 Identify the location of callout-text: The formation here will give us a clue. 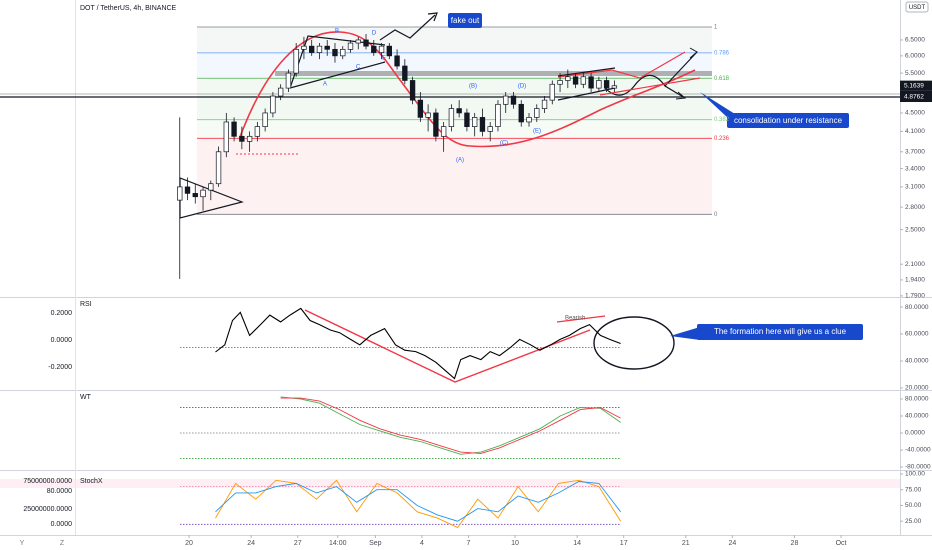
(780, 331).